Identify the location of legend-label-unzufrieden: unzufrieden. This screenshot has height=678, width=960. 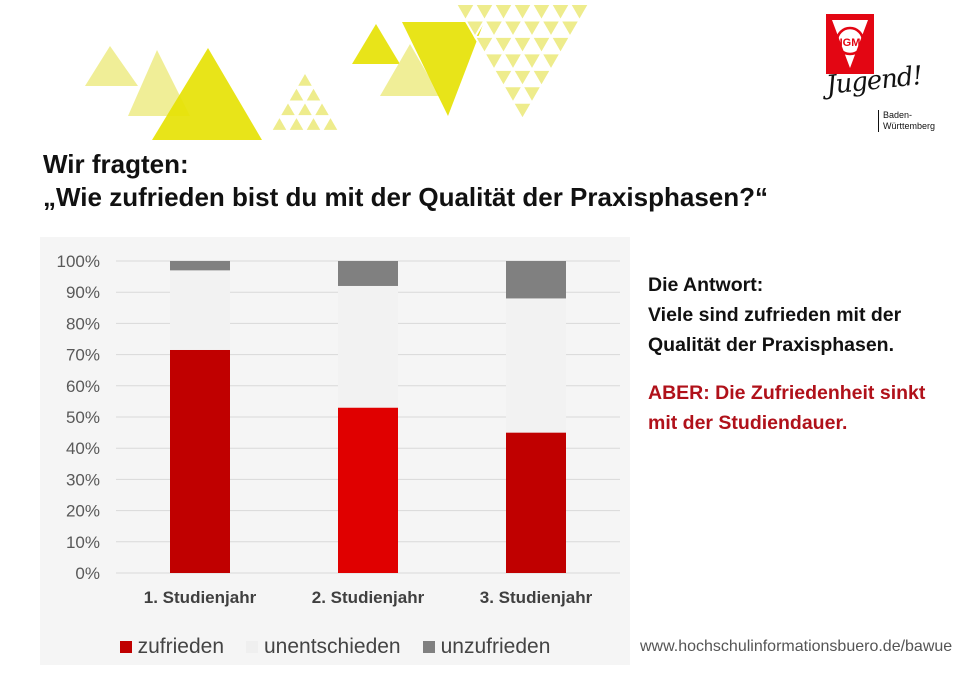
(495, 646).